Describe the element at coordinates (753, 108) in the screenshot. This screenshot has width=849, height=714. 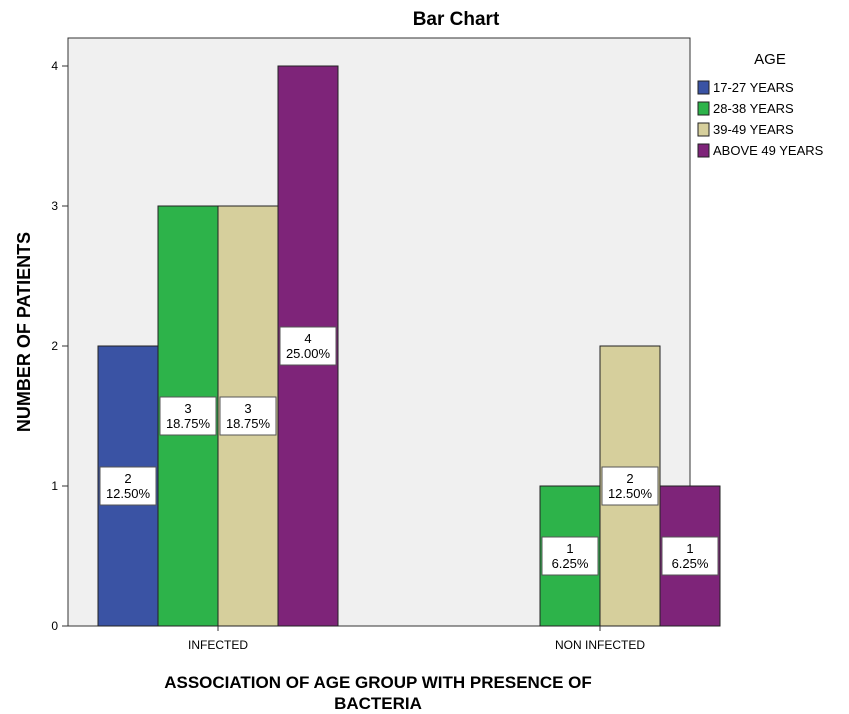
I see `legend-label: 28-38 YEARS` at that location.